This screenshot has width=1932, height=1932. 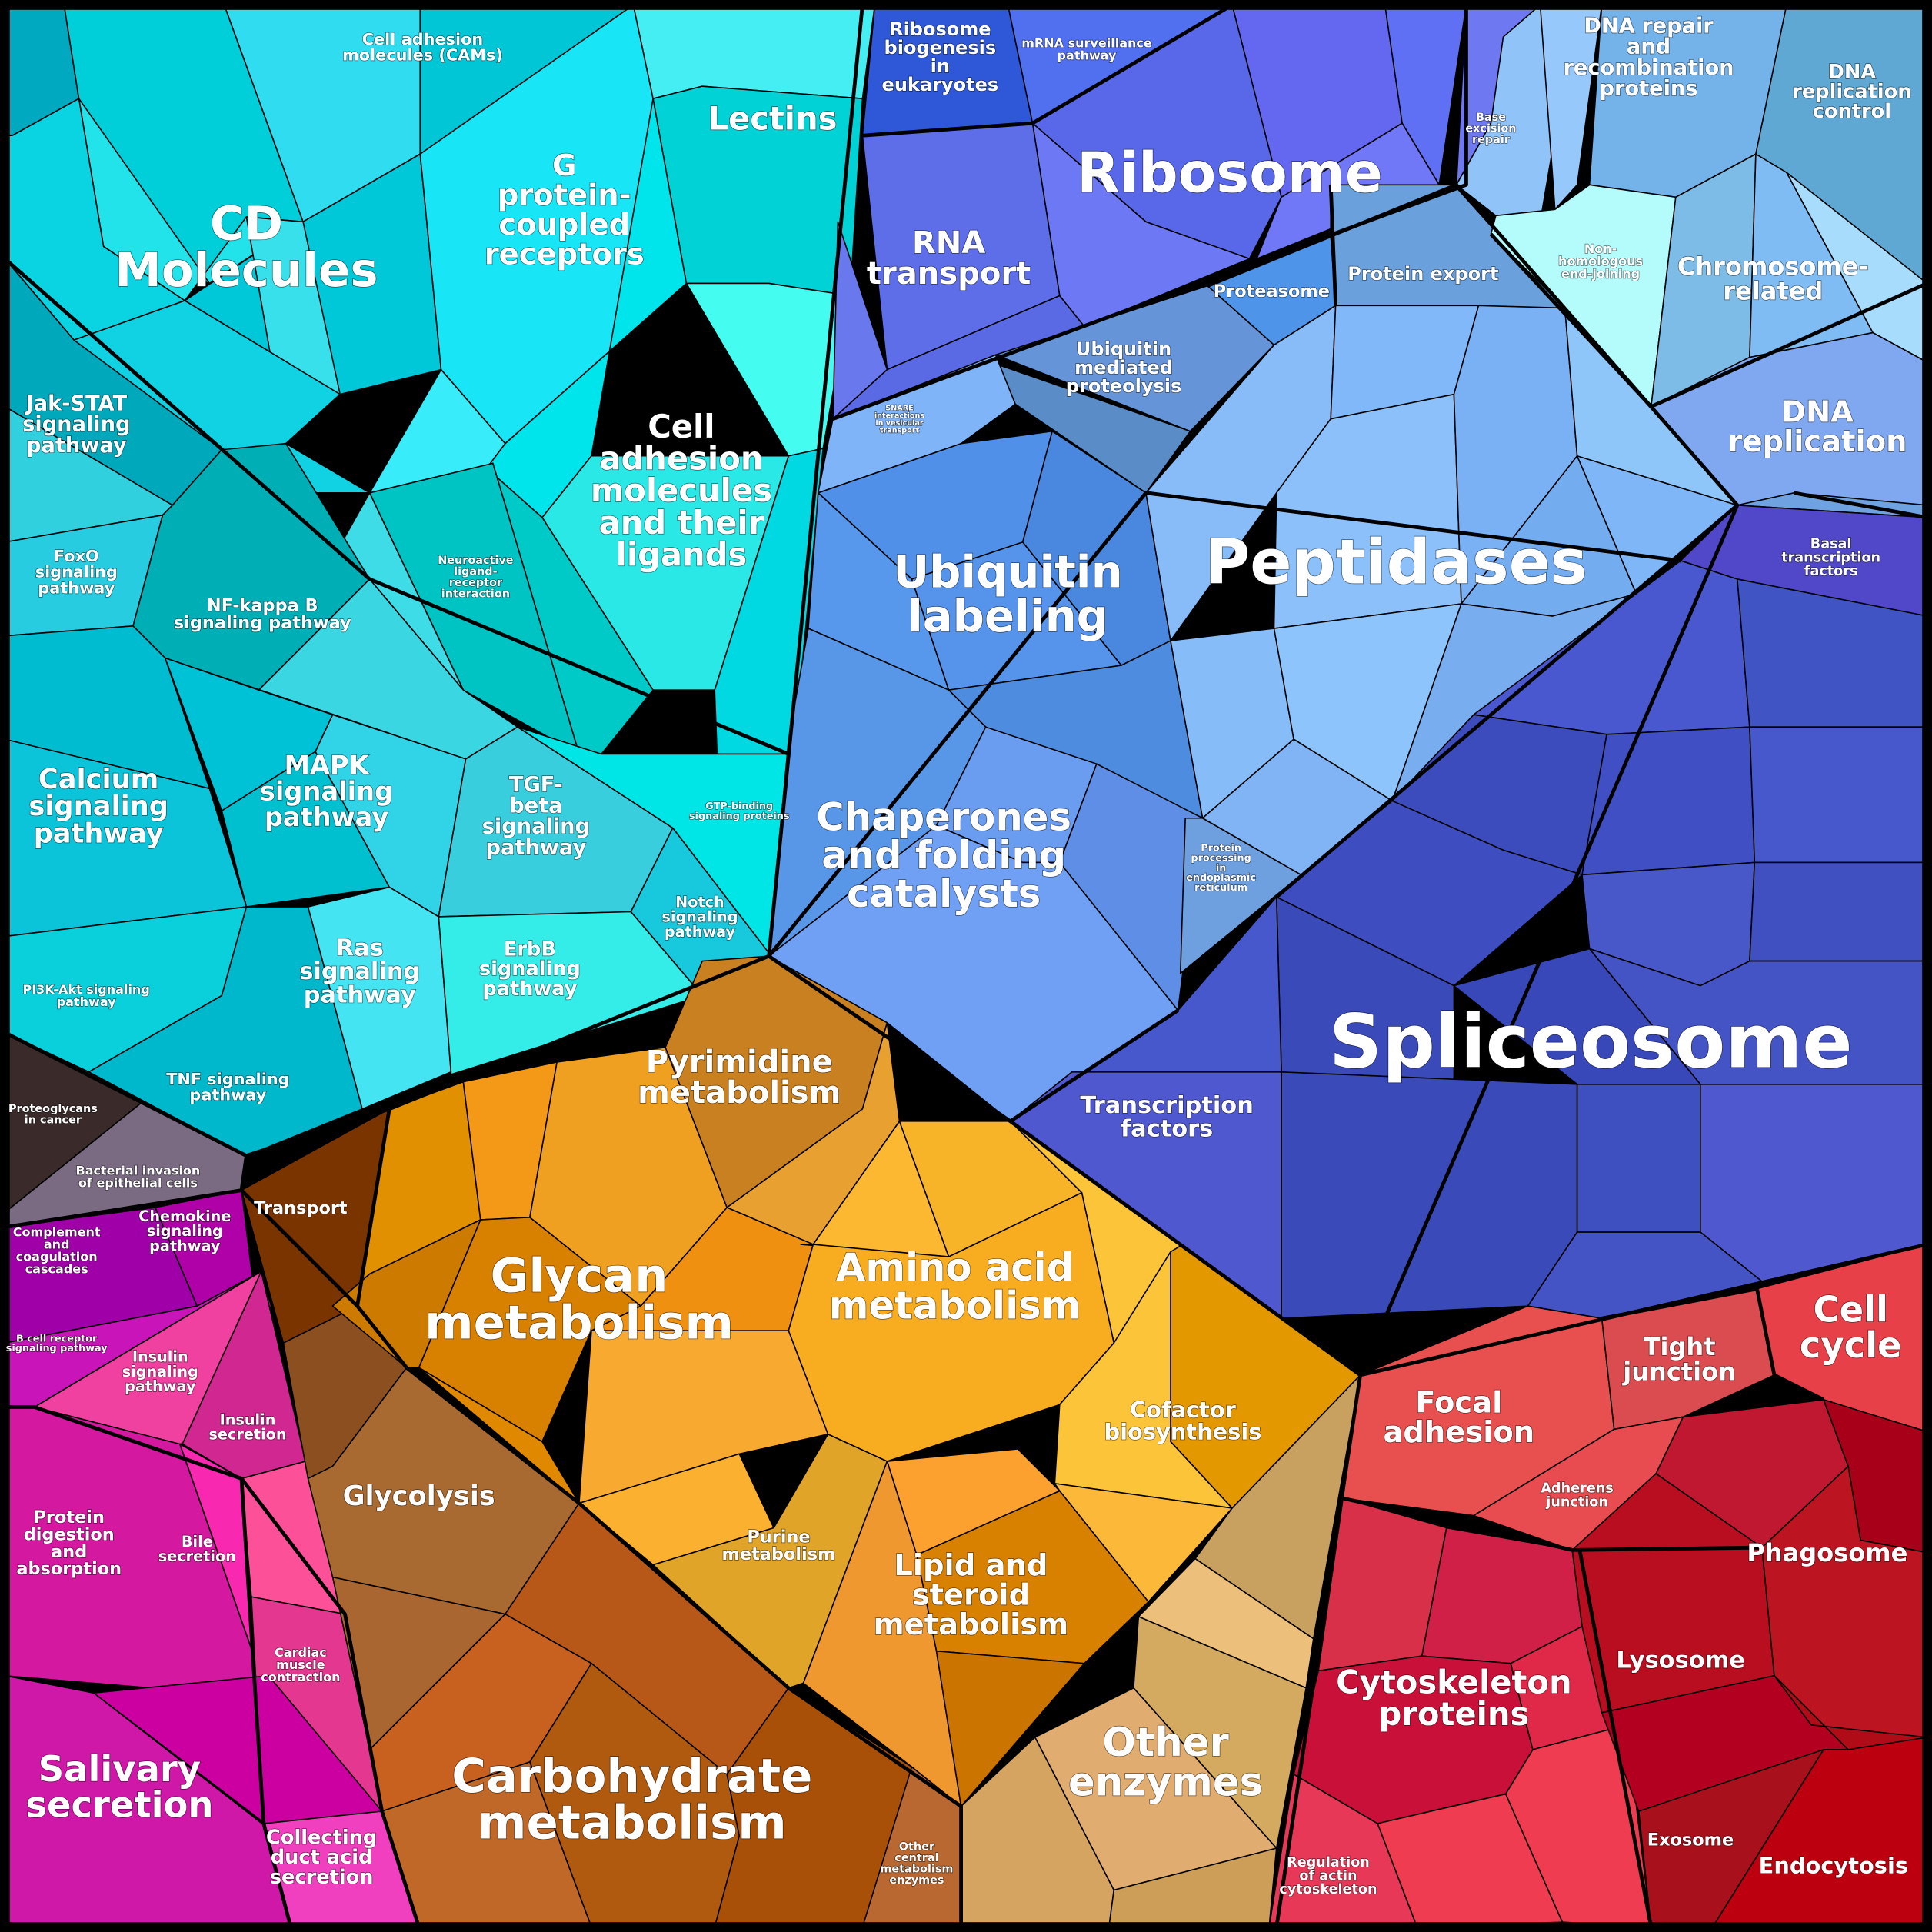 I want to click on category-label: Pyrimidine metabolism, so click(x=739, y=1077).